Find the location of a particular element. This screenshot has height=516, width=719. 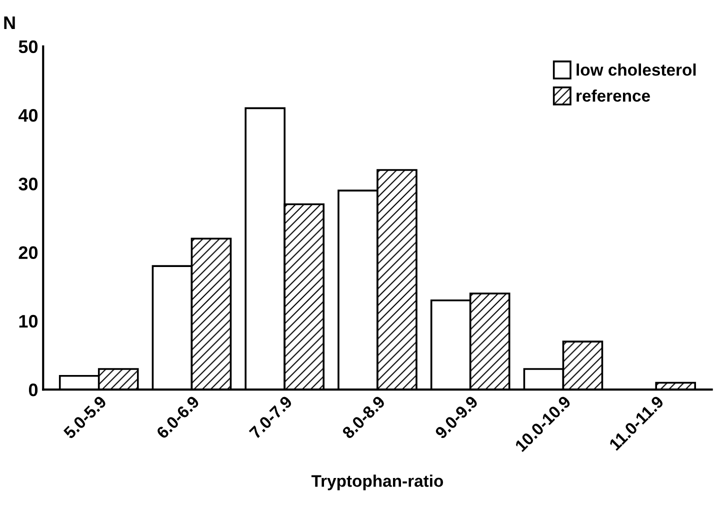

y-tick-label: 10 is located at coordinates (28, 321).